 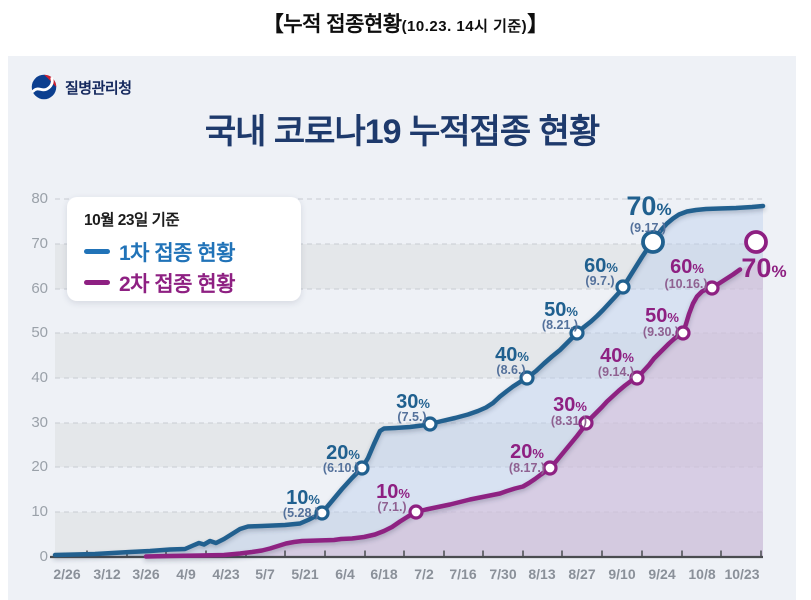 I want to click on y-tick: 0, so click(x=44, y=556).